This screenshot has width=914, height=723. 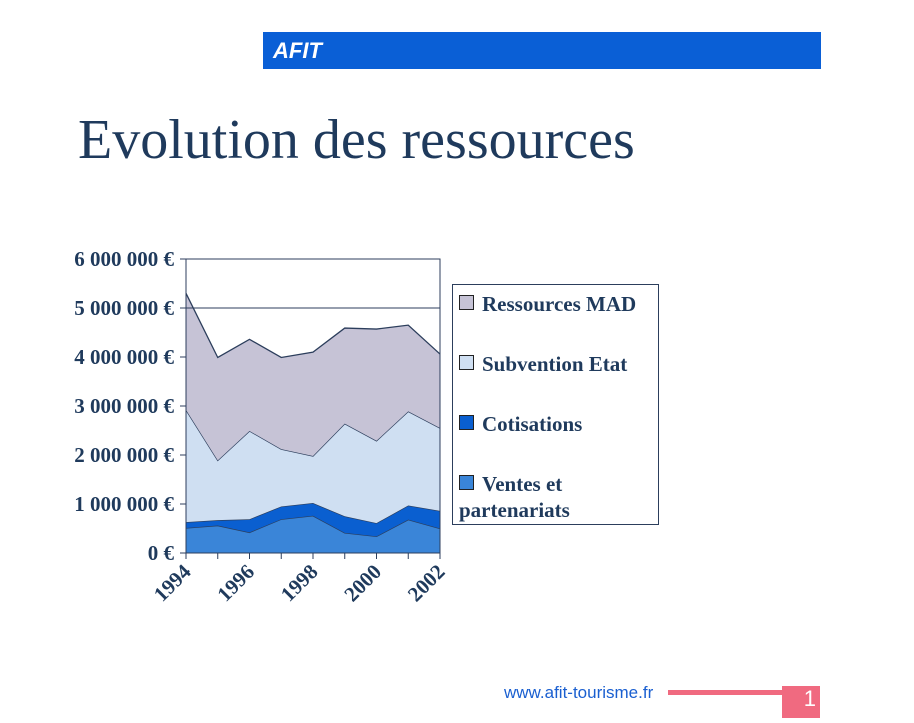 What do you see at coordinates (555, 364) in the screenshot?
I see `legend-label: Subvention Etat` at bounding box center [555, 364].